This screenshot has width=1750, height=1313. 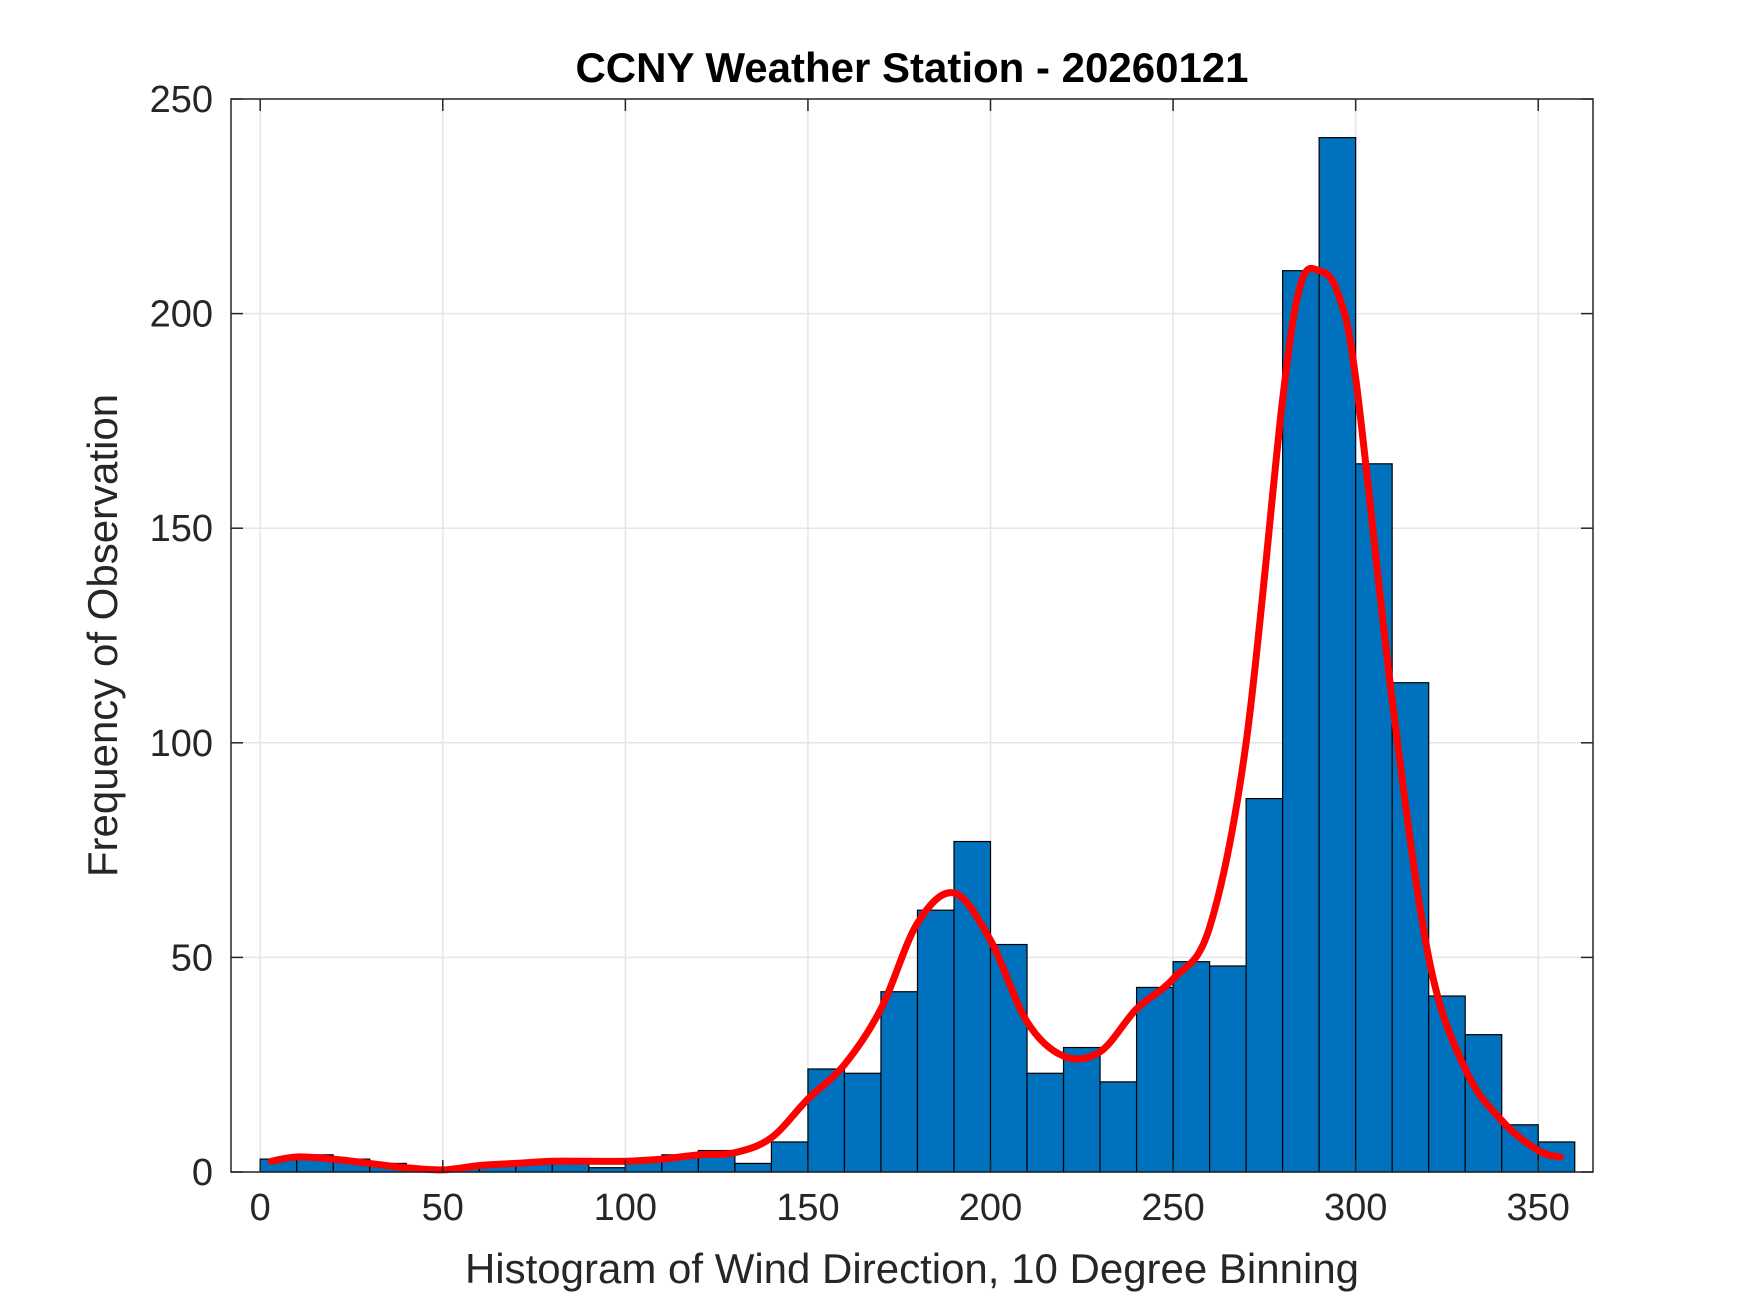 I want to click on x-tick-label-0: 0, so click(x=260, y=1208).